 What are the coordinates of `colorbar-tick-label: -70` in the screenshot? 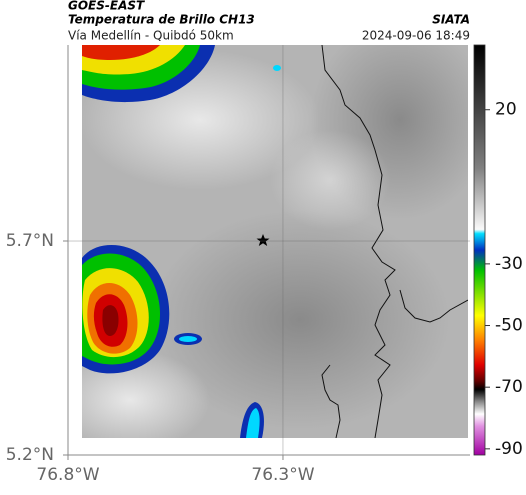 It's located at (509, 387).